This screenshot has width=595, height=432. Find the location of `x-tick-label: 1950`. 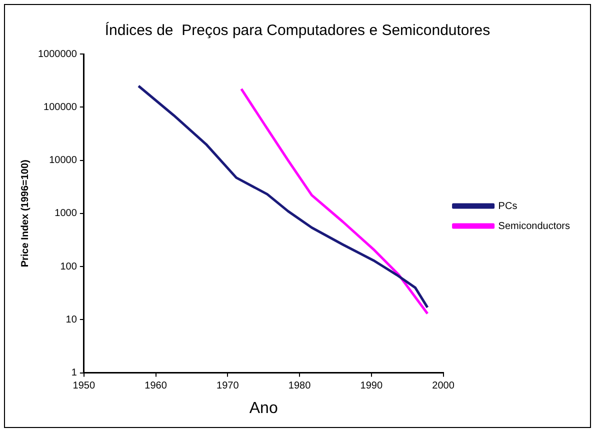

x-tick-label: 1950 is located at coordinates (84, 386).